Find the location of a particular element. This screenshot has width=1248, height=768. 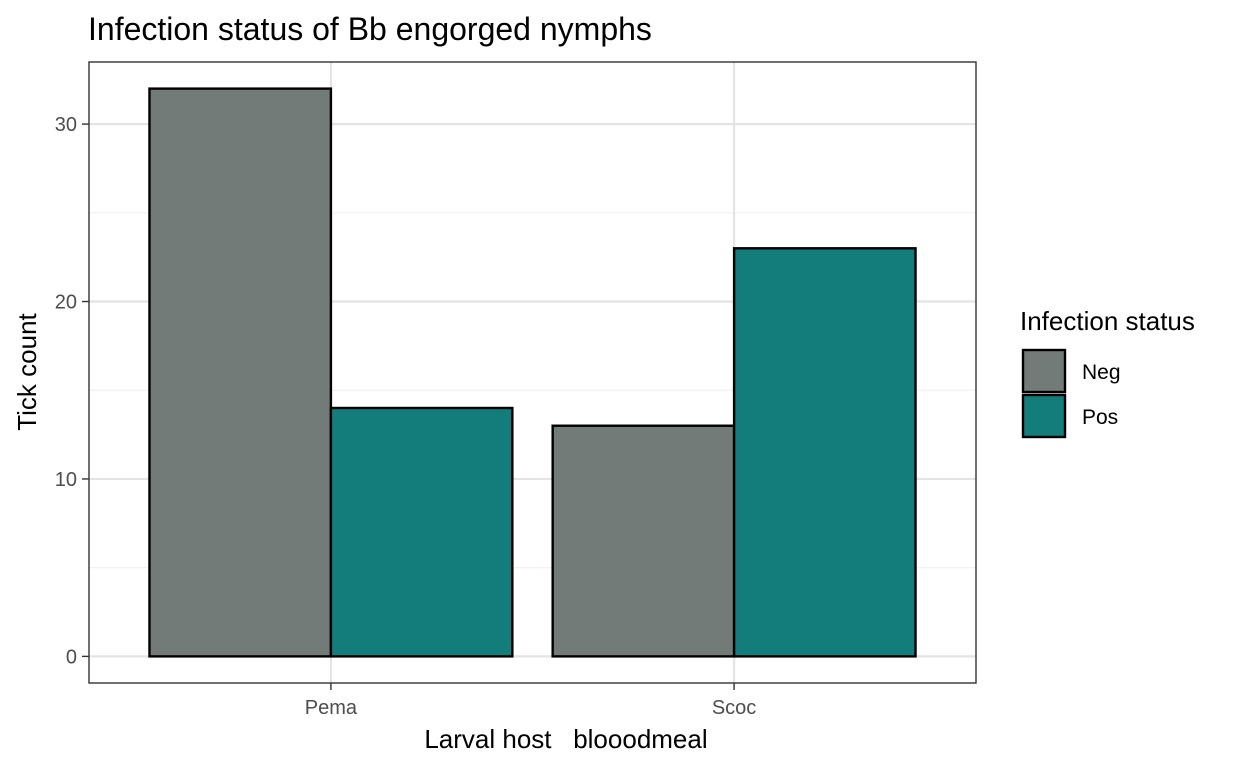

legend-title: Infection status is located at coordinates (1107, 321).